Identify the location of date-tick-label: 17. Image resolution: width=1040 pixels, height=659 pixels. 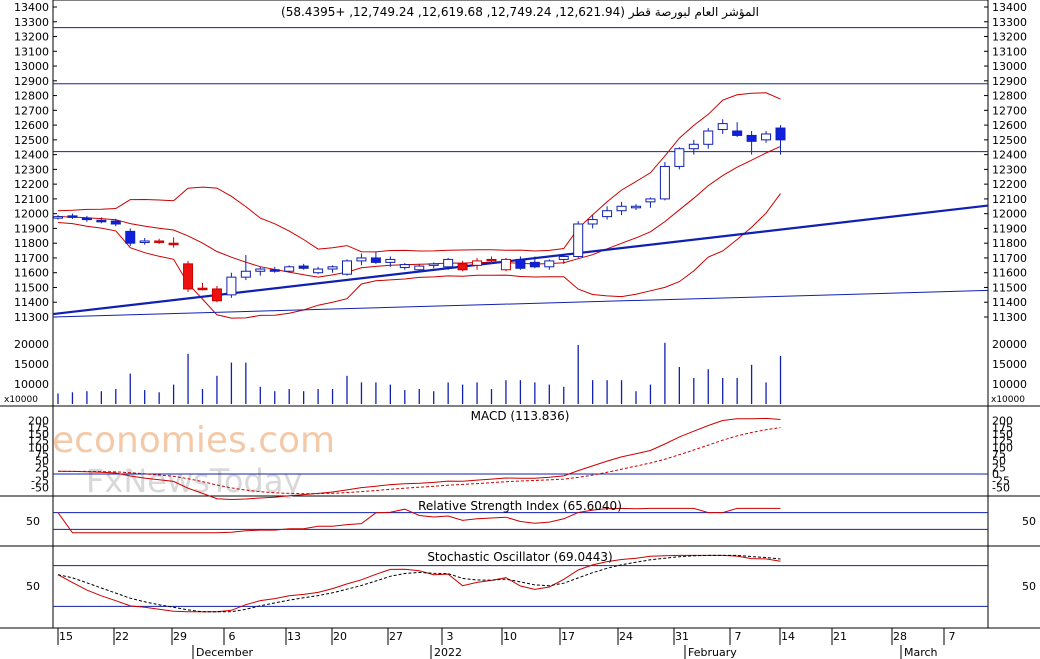
(568, 636).